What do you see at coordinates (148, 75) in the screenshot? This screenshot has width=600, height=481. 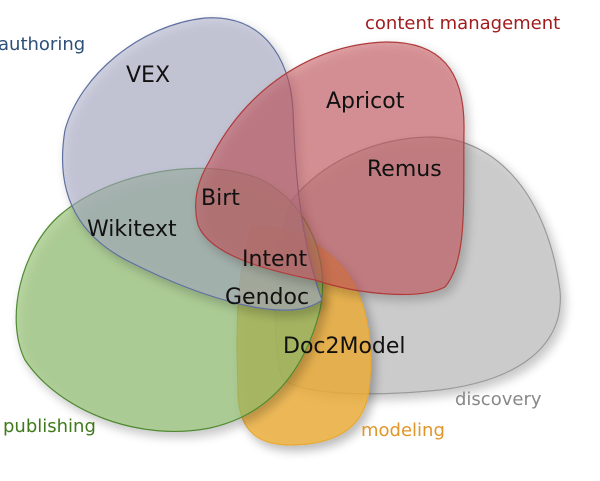 I see `item-label-vex: VEX` at bounding box center [148, 75].